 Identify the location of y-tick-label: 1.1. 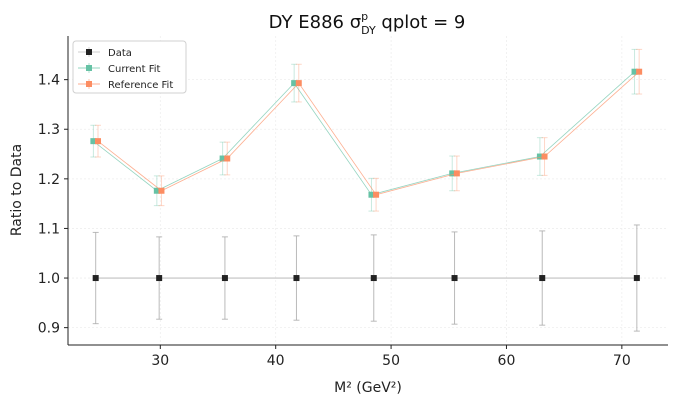
(49, 229).